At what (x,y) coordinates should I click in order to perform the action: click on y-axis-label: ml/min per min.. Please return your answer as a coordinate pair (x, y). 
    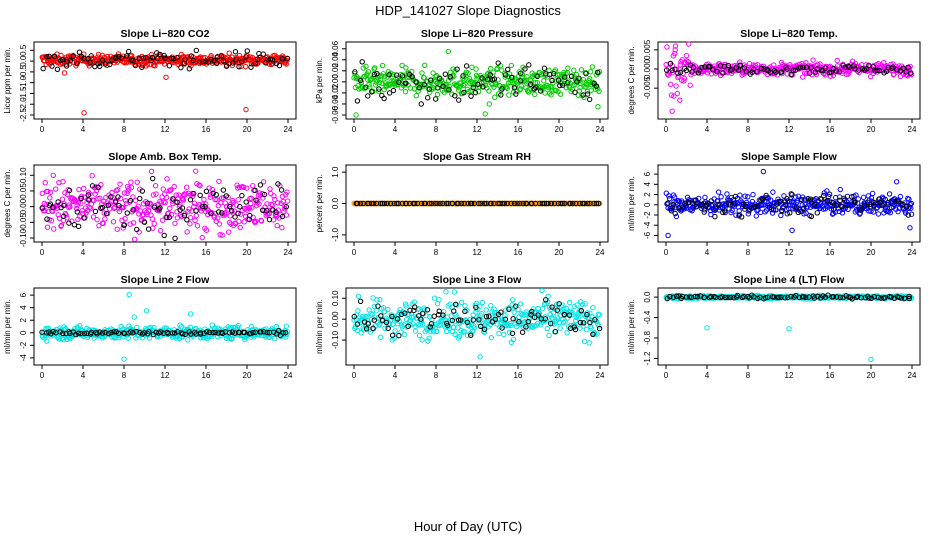
    Looking at the image, I should click on (631, 326).